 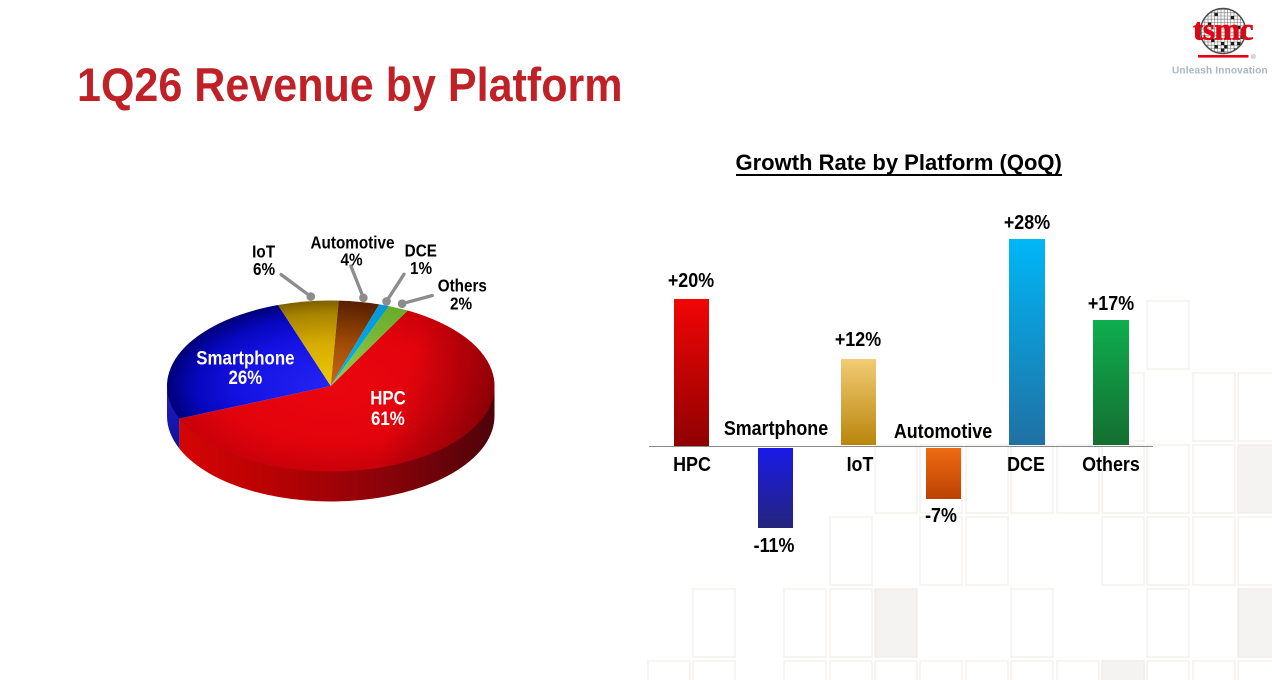 I want to click on svg-text: Smartphone, so click(x=245, y=358).